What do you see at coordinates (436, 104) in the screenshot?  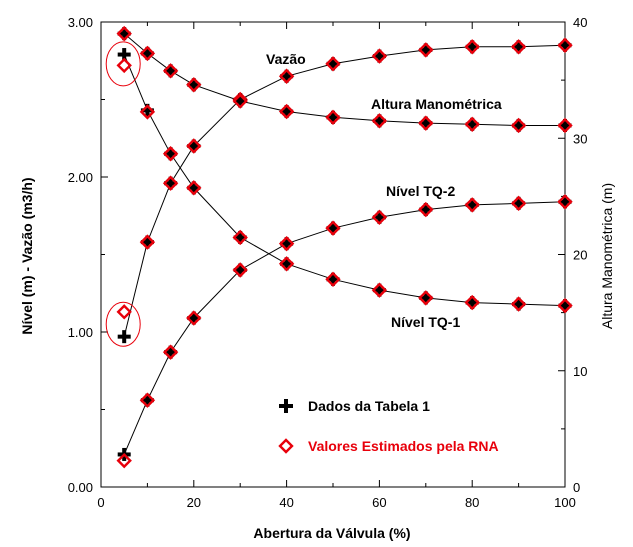 I see `label-altura-manometrica: Altura Manométrica` at bounding box center [436, 104].